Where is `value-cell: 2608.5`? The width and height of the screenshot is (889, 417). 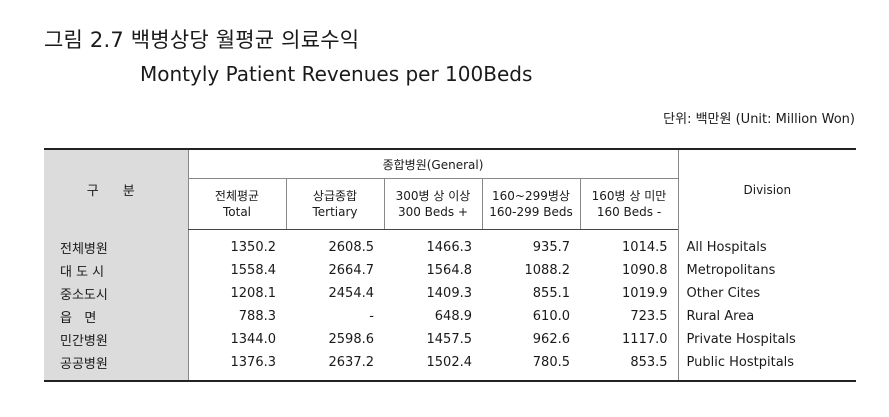
value-cell: 2608.5 is located at coordinates (351, 247).